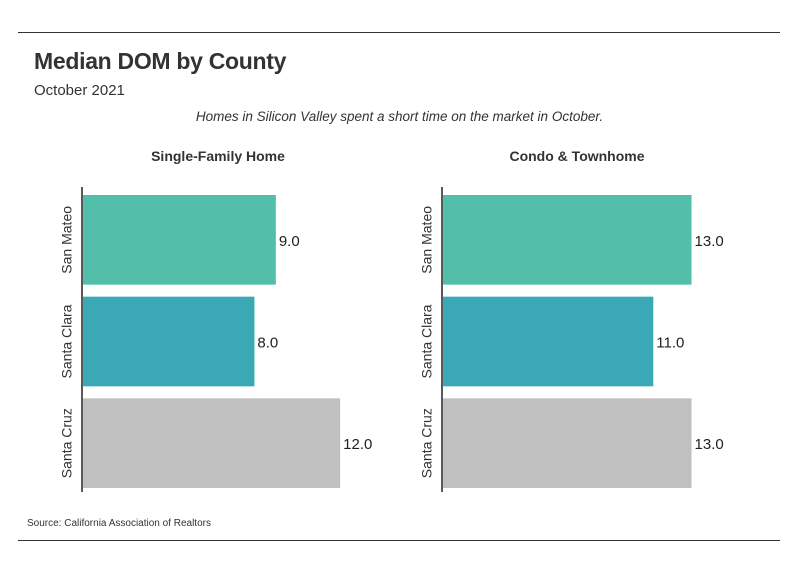  Describe the element at coordinates (399, 540) in the screenshot. I see `bottom-rule` at that location.